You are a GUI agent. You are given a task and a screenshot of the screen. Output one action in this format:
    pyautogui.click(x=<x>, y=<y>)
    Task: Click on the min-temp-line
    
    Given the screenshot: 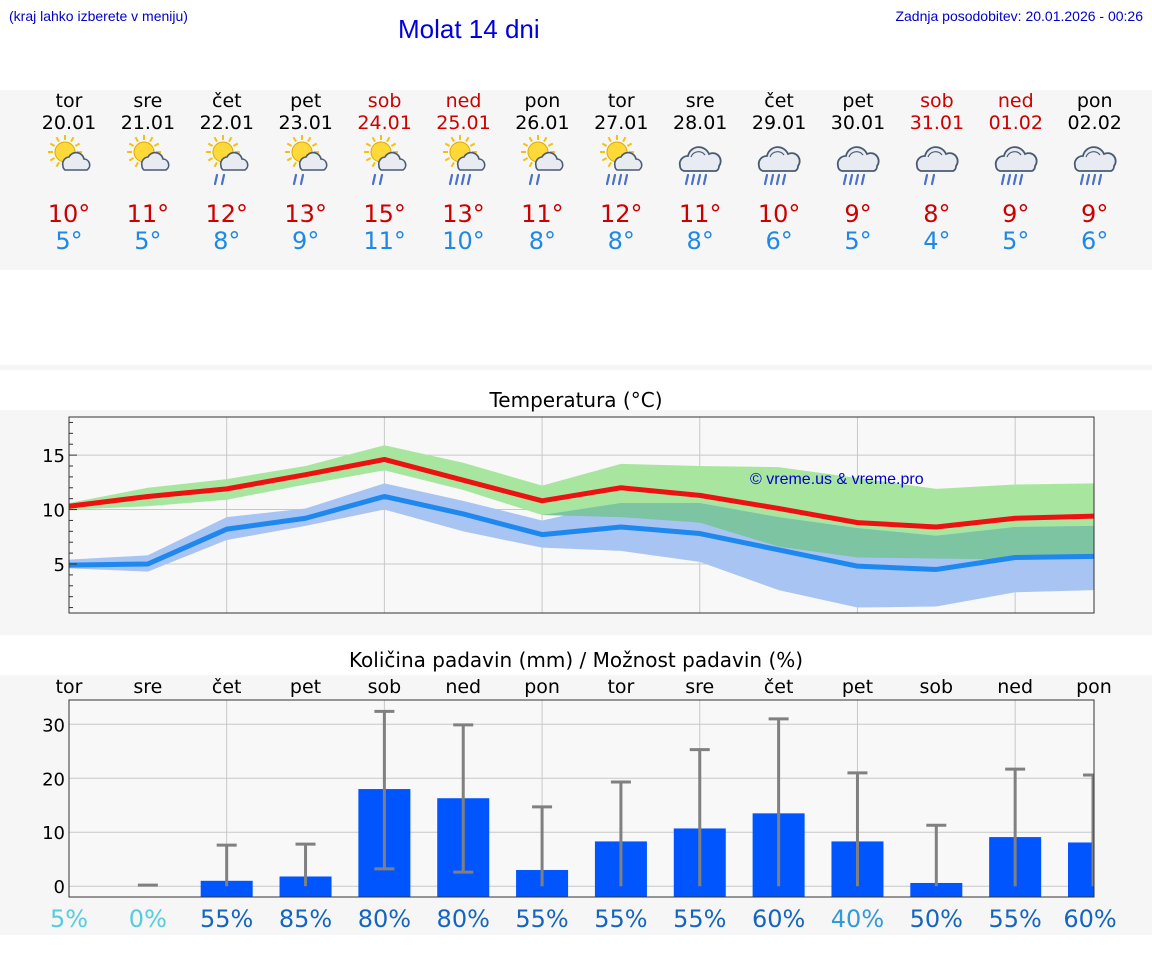 What is the action you would take?
    pyautogui.click(x=581, y=532)
    